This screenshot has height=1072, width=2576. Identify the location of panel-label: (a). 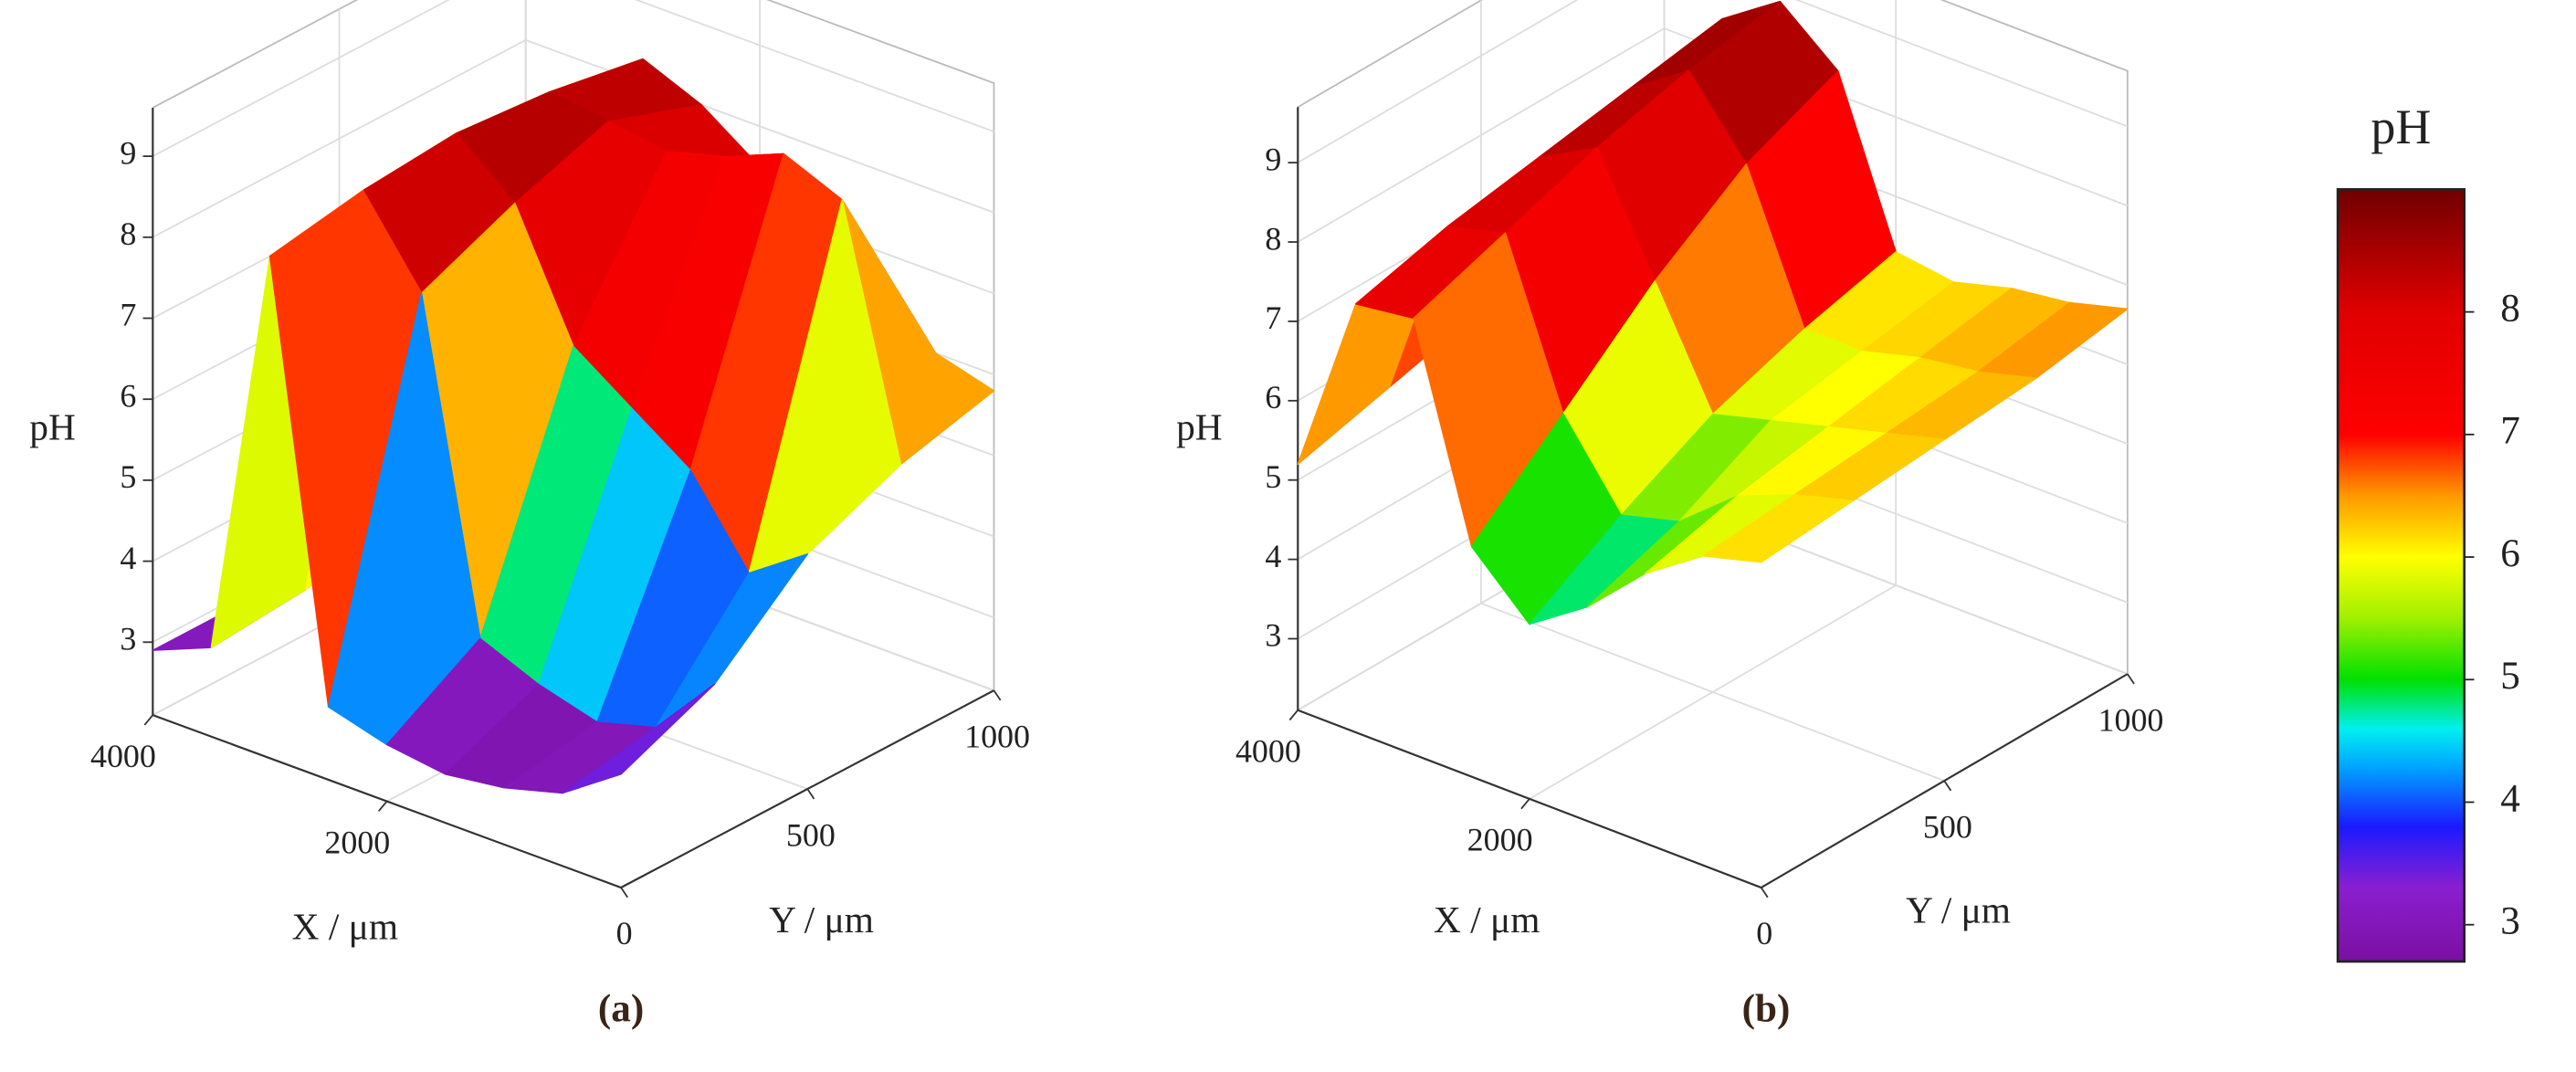
(621, 1009).